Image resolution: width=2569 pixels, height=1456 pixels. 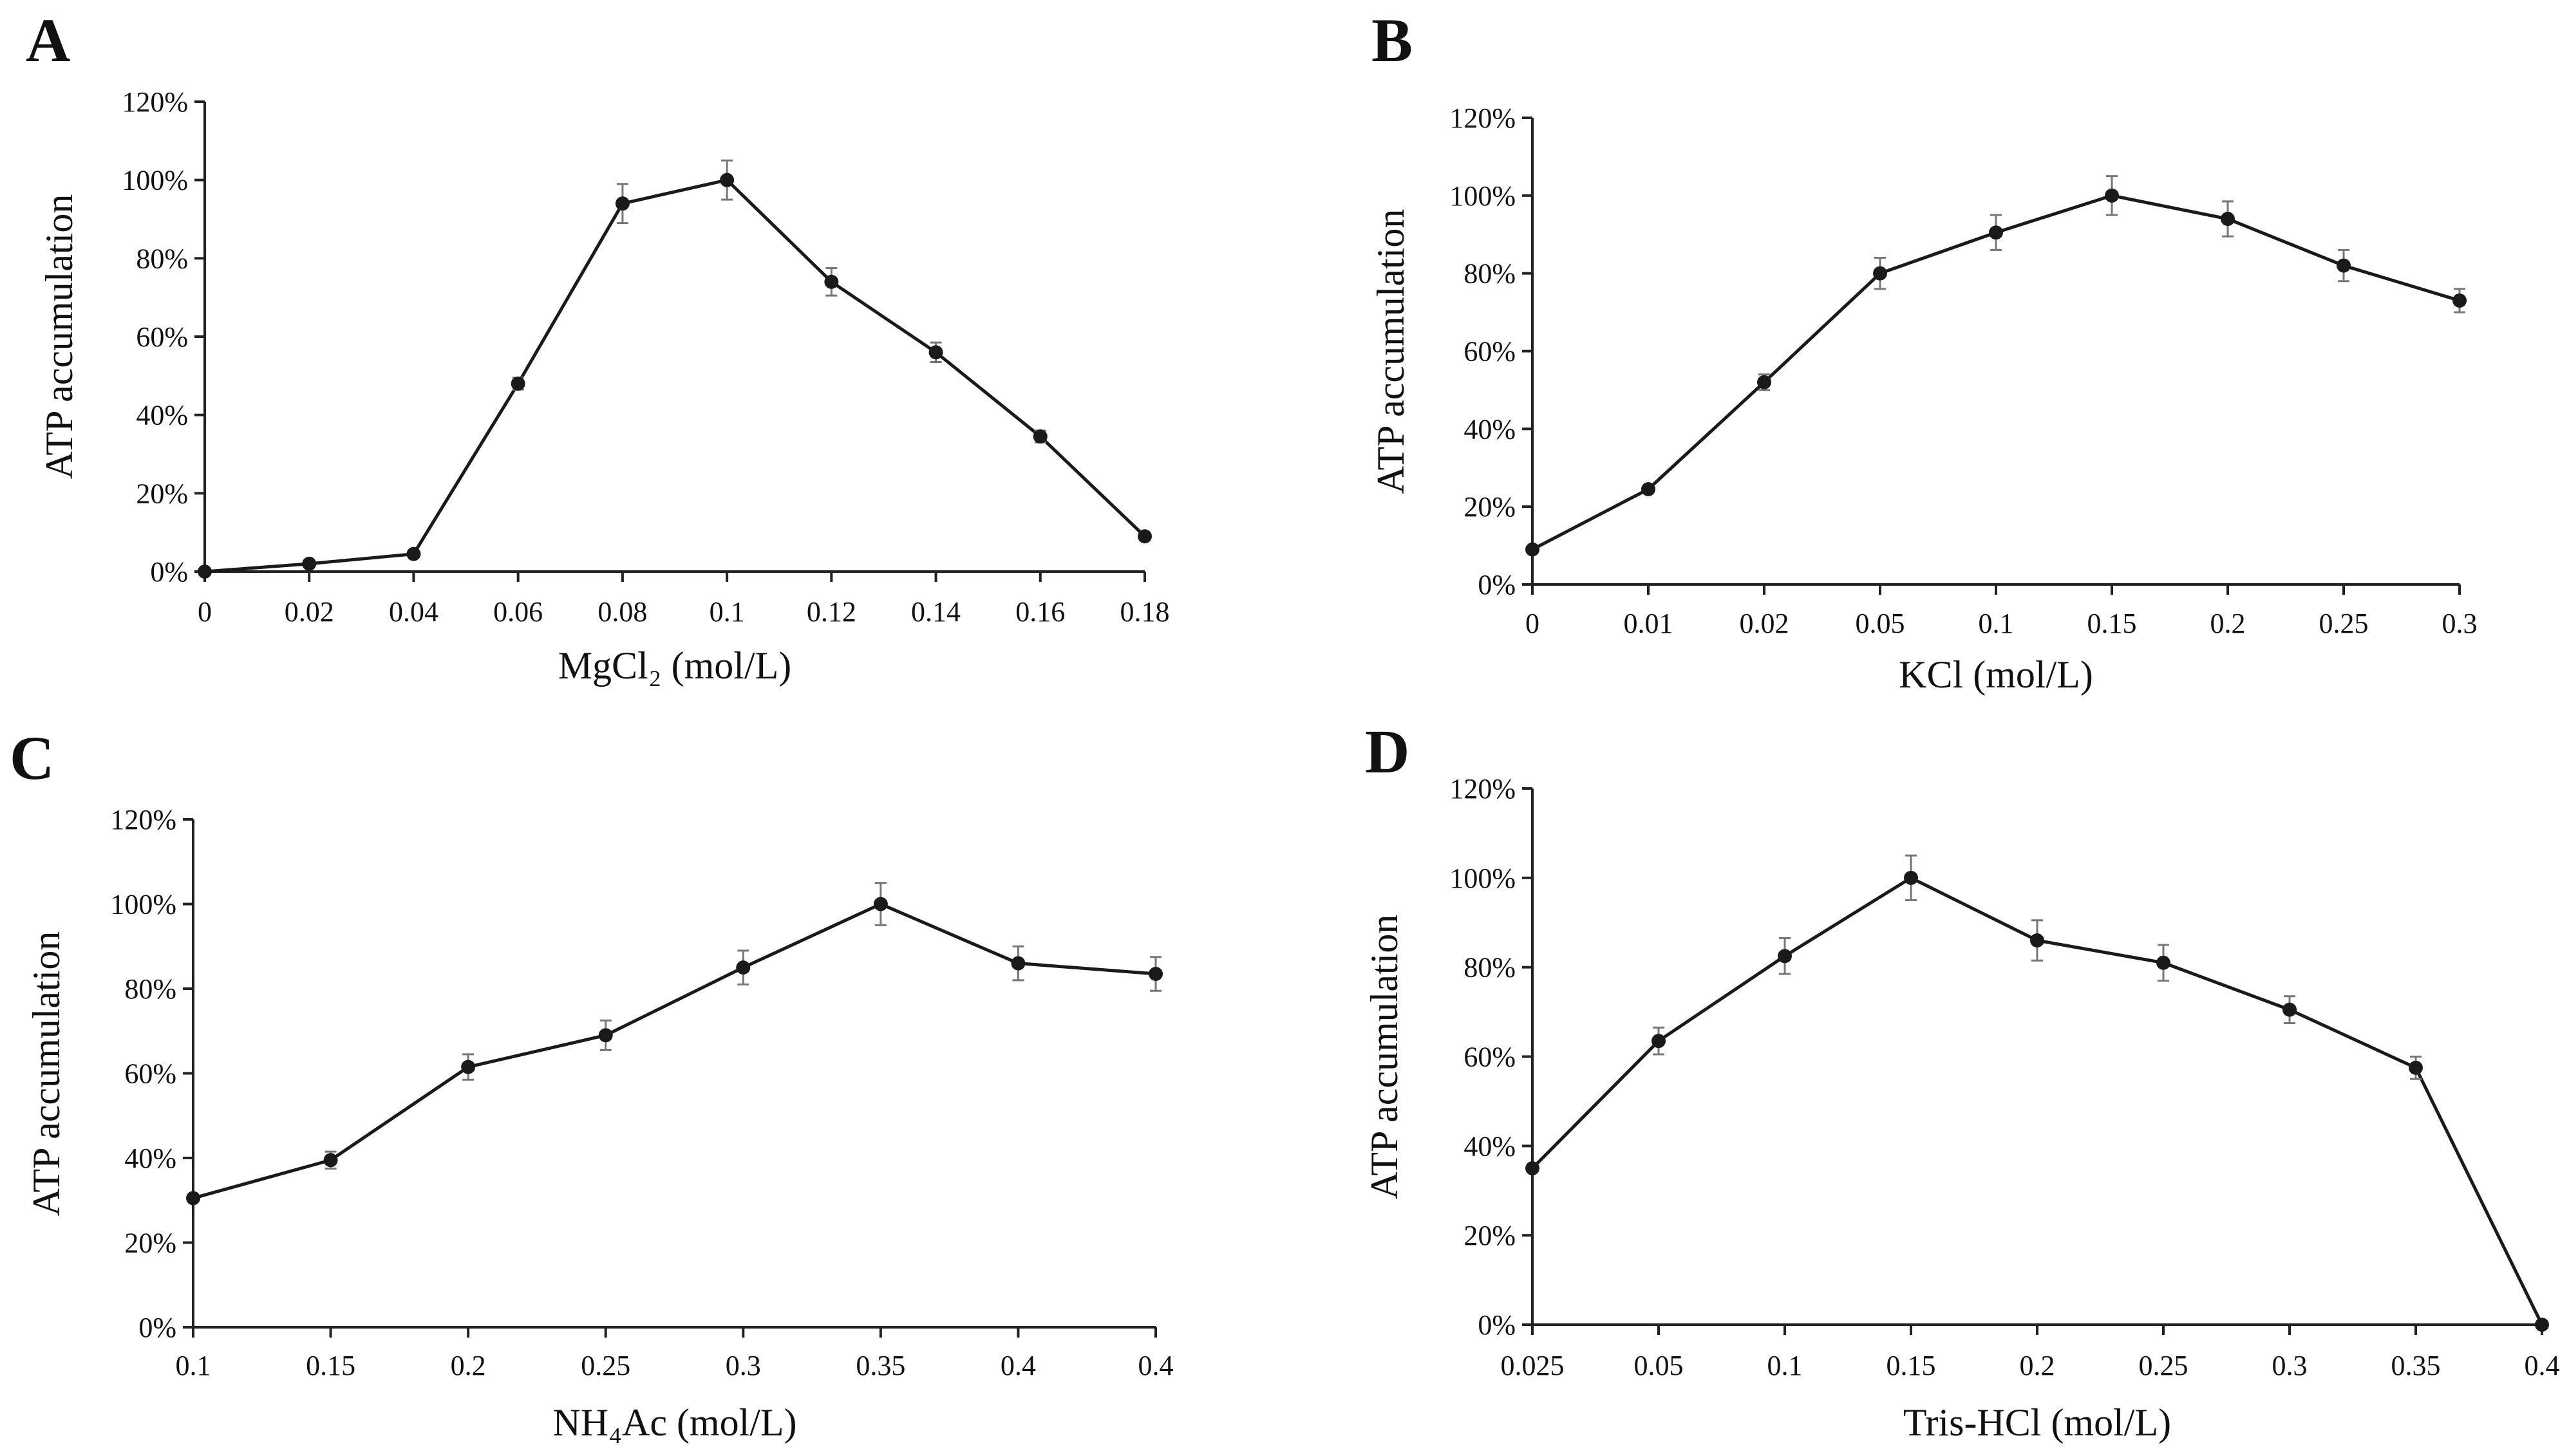 What do you see at coordinates (675, 665) in the screenshot?
I see `x-axis-label: MgCl₂ (mol/L)` at bounding box center [675, 665].